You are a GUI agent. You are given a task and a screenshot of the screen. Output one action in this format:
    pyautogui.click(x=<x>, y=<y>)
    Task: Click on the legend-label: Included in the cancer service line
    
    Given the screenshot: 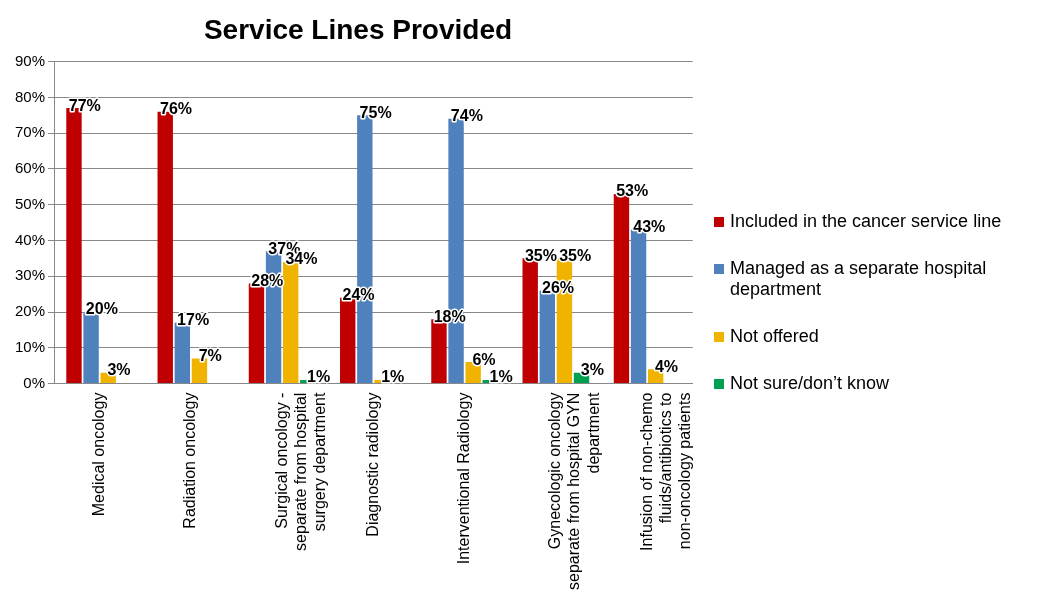 What is the action you would take?
    pyautogui.click(x=866, y=221)
    